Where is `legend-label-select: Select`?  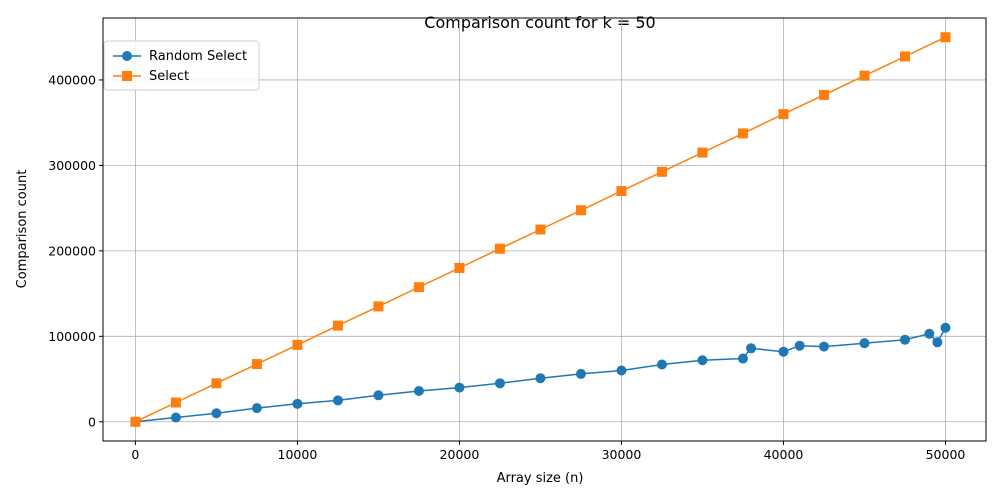 legend-label-select: Select is located at coordinates (169, 76).